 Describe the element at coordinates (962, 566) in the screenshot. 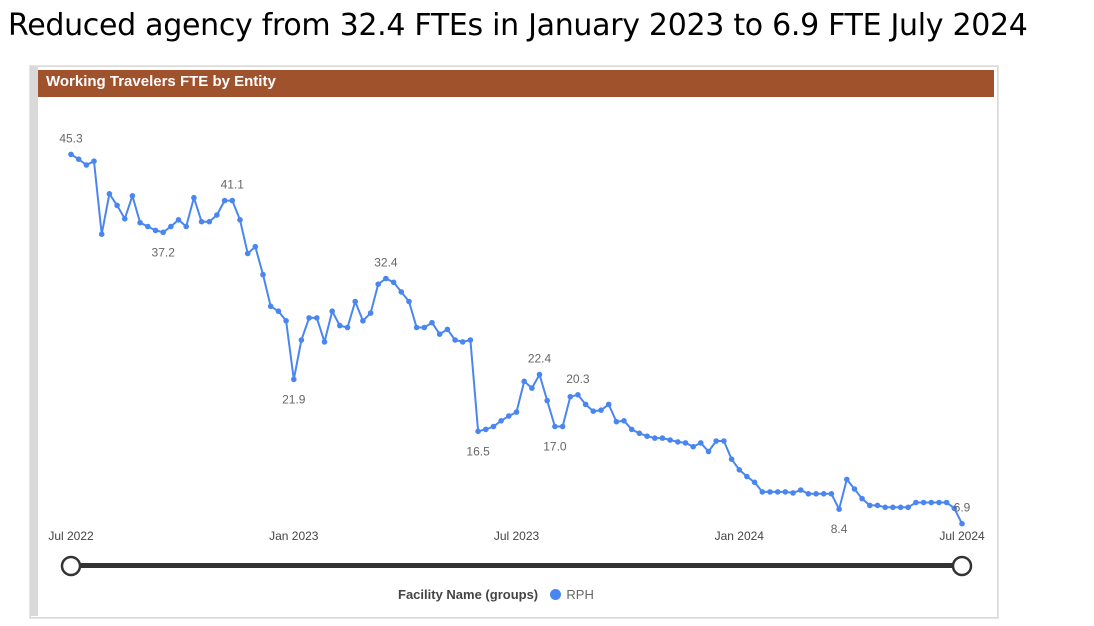

I see `slider-end-handle` at that location.